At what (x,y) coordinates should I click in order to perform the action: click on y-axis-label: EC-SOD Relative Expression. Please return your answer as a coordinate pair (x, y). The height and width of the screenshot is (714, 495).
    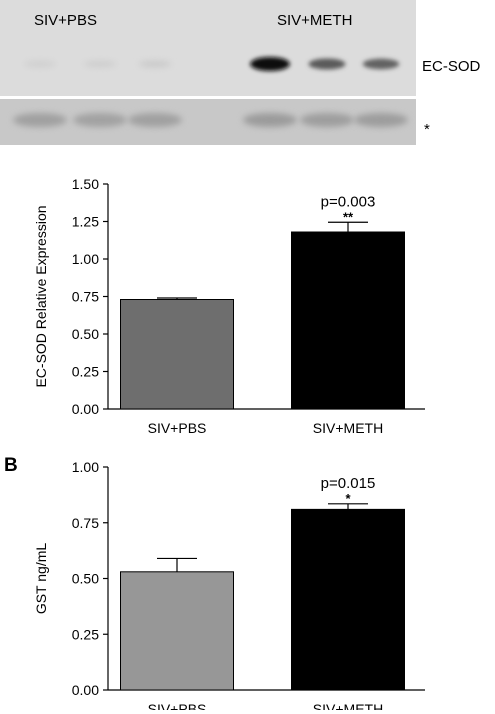
    Looking at the image, I should click on (41, 296).